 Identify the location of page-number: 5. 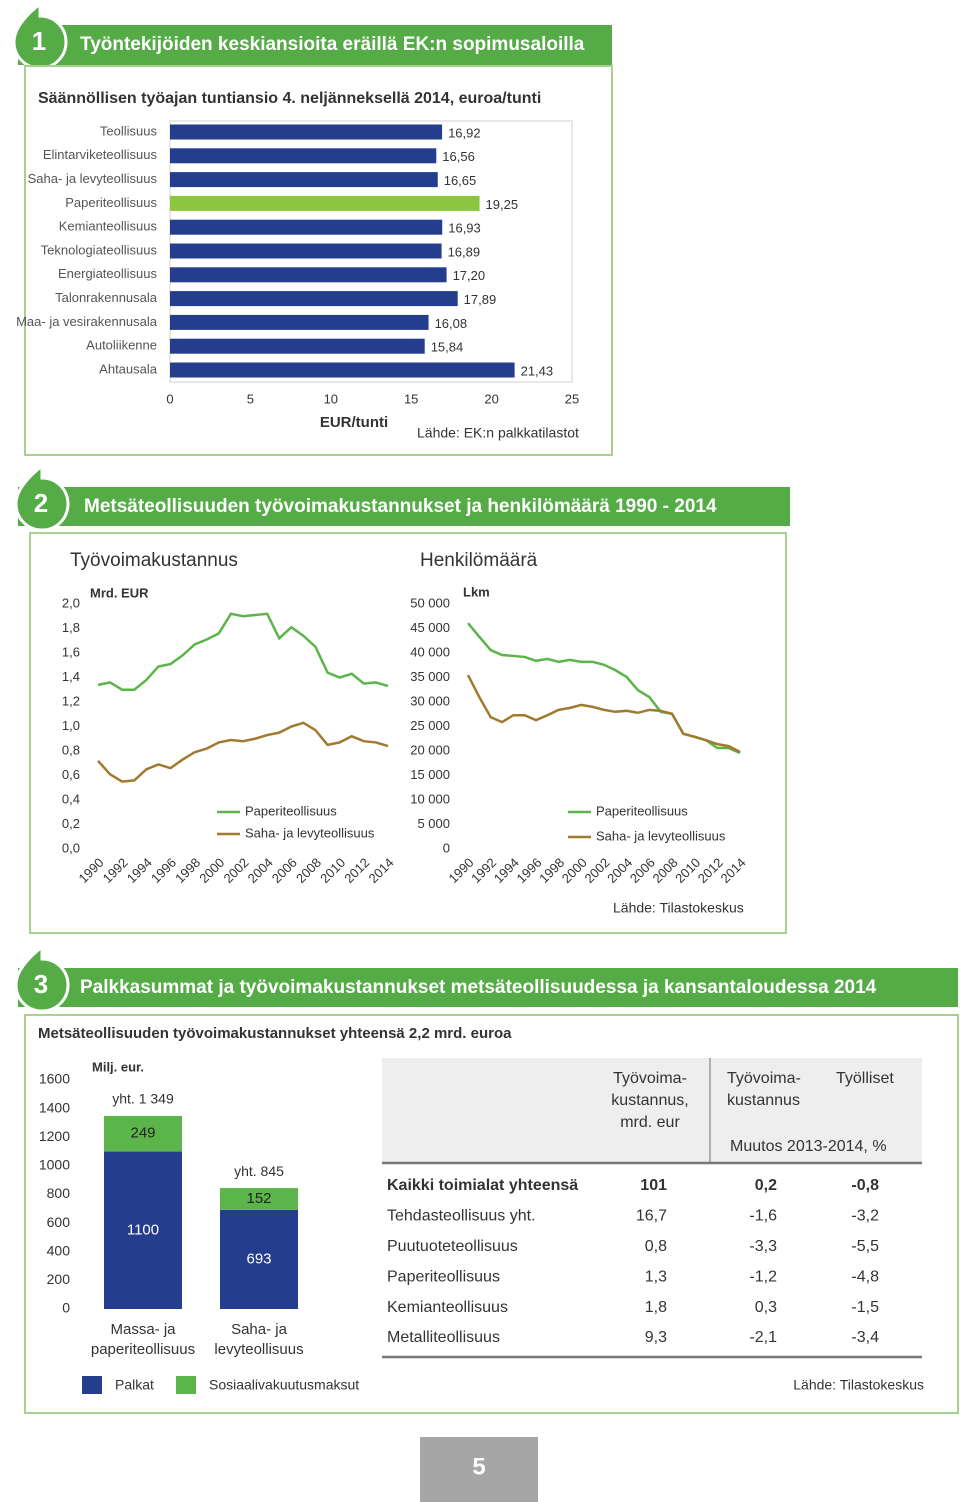
(478, 1466).